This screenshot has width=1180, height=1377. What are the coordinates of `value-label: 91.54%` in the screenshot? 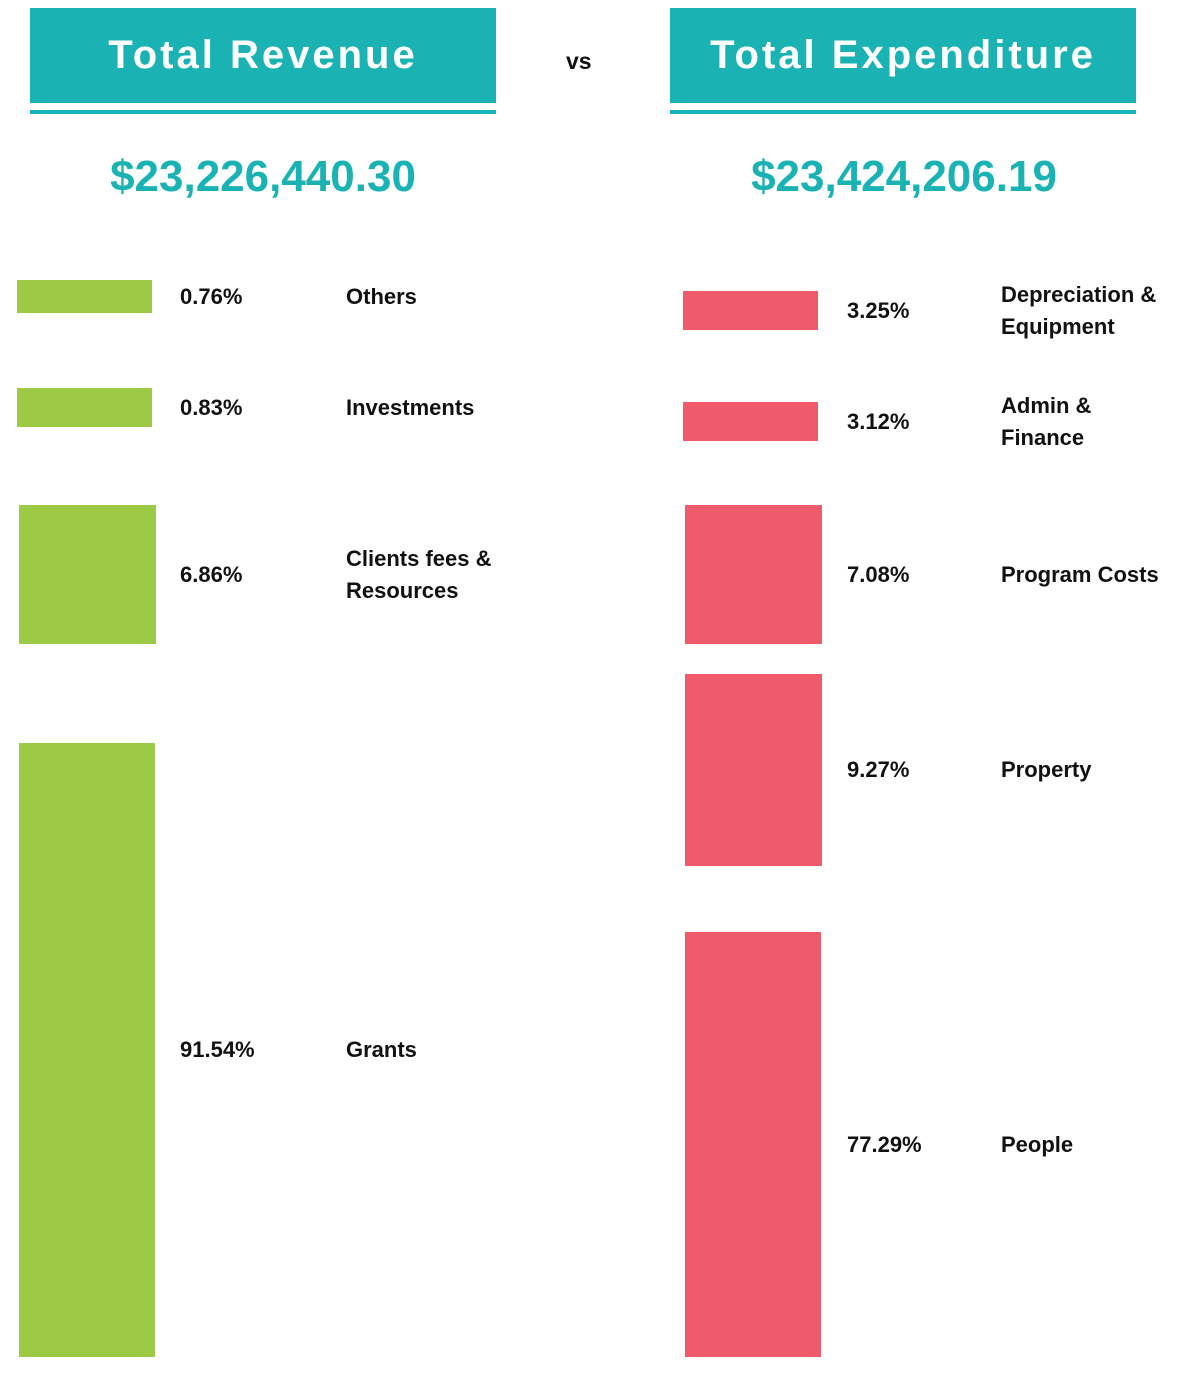 It's located at (217, 1049).